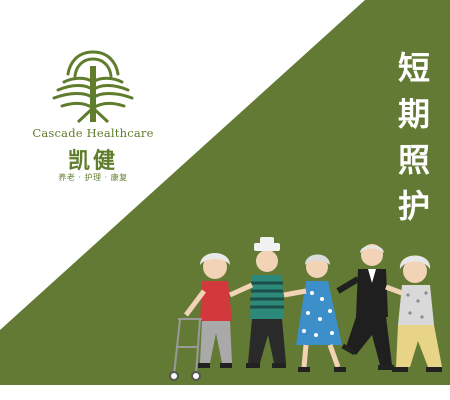 Image resolution: width=450 pixels, height=400 pixels. I want to click on dancer-black-suit, so click(365, 307).